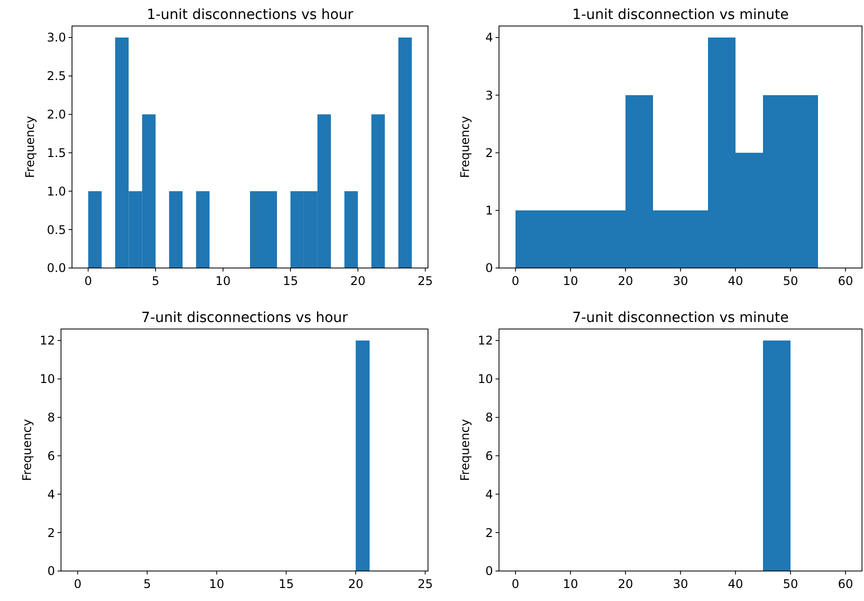 This screenshot has height=601, width=864. Describe the element at coordinates (489, 95) in the screenshot. I see `y-tick-label: 3` at that location.